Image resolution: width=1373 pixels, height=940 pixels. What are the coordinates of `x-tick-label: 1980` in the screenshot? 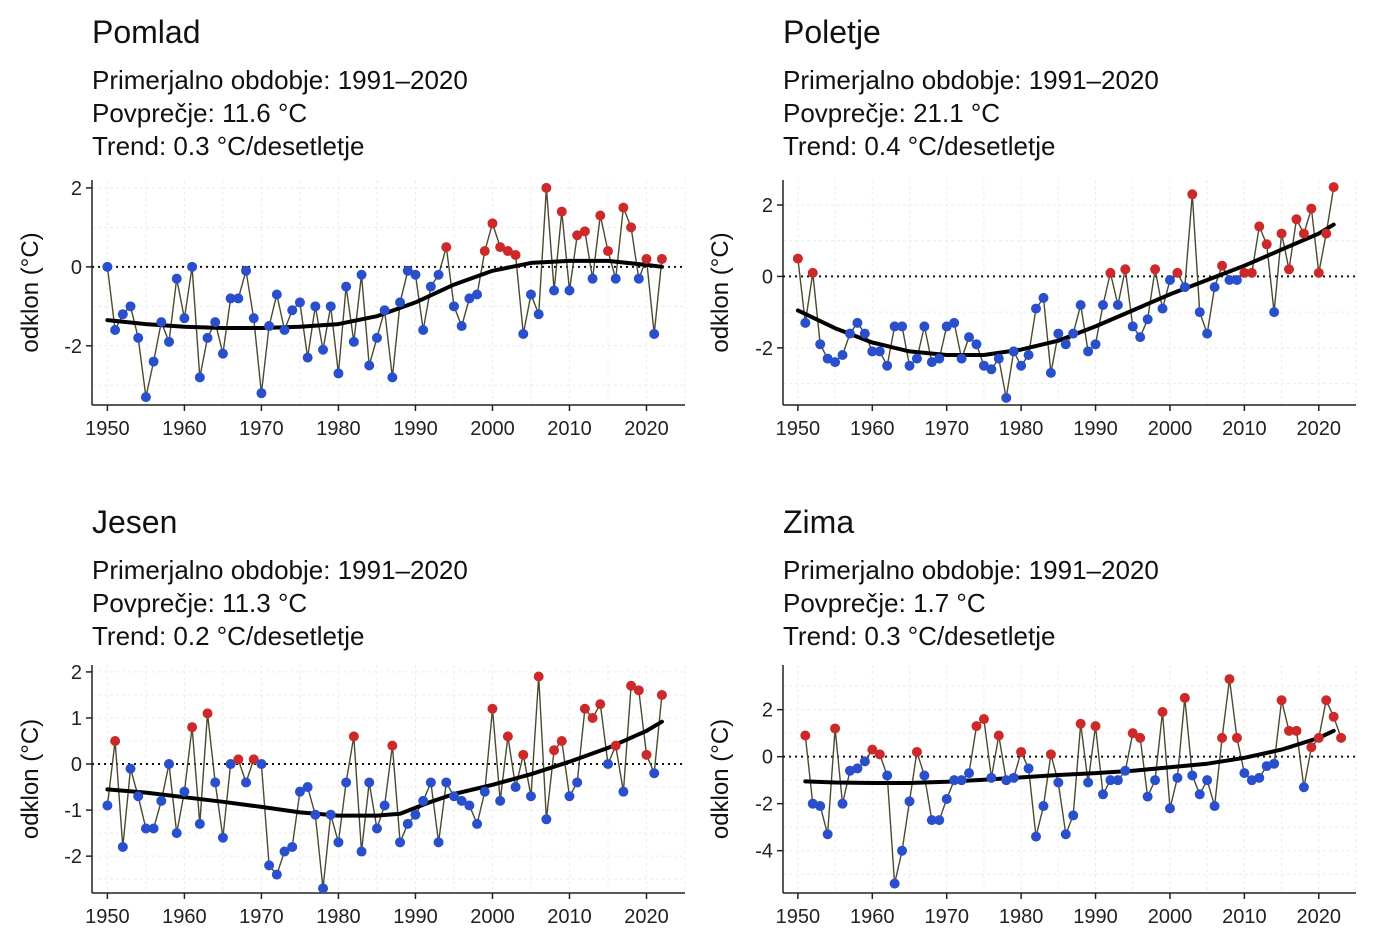 It's located at (1021, 429).